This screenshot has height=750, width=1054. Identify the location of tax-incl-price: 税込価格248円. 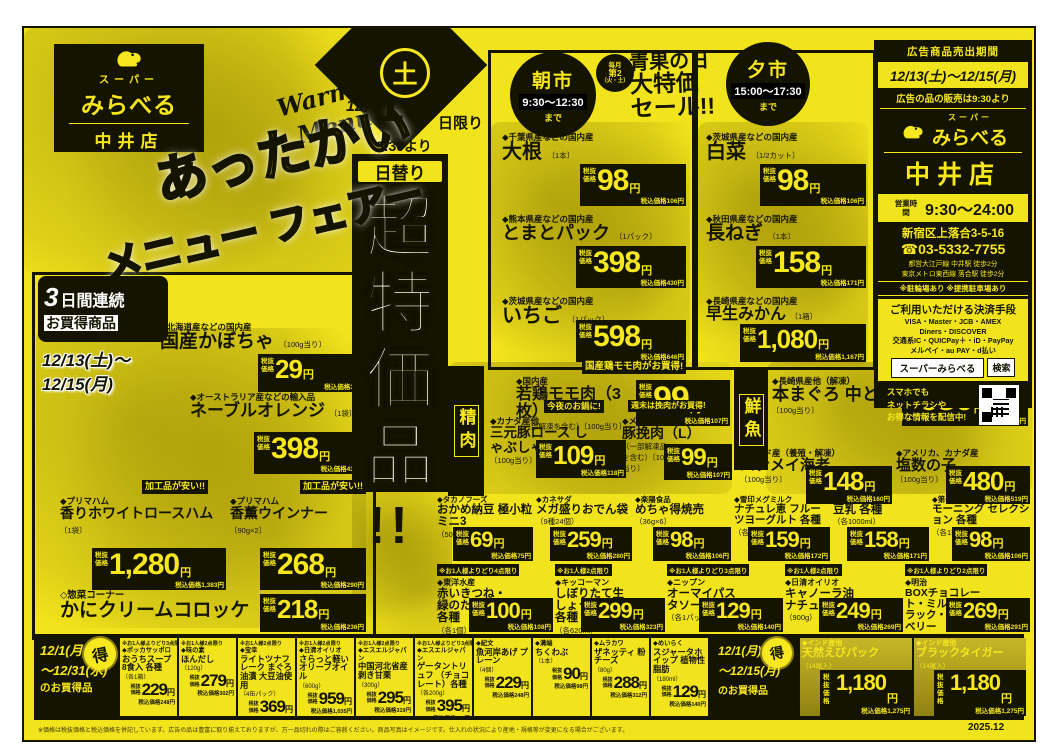
(156, 702).